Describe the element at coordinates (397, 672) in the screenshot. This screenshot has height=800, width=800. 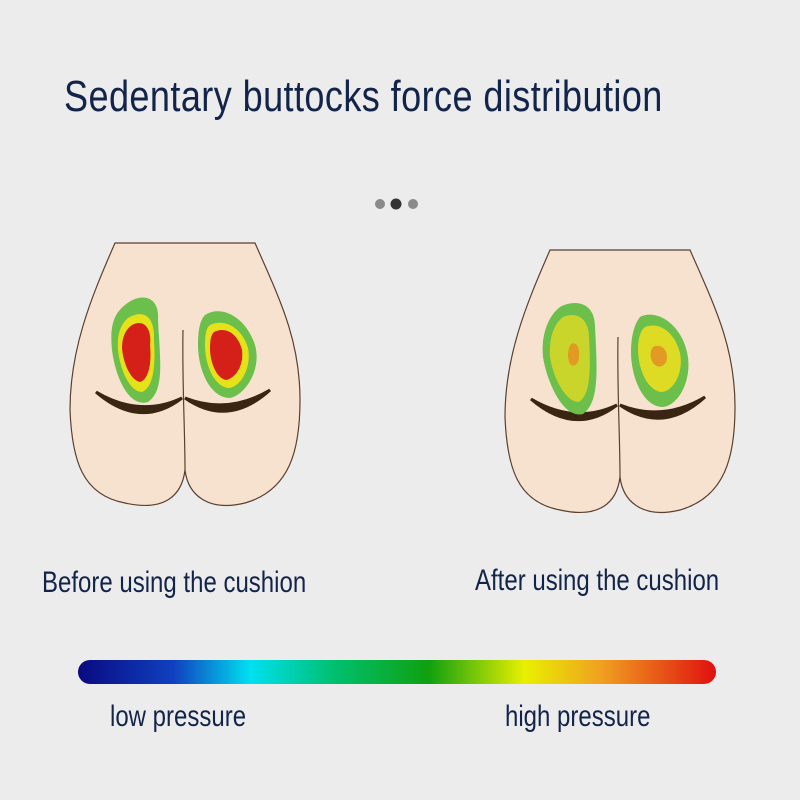
I see `pressure-gradient-bar` at that location.